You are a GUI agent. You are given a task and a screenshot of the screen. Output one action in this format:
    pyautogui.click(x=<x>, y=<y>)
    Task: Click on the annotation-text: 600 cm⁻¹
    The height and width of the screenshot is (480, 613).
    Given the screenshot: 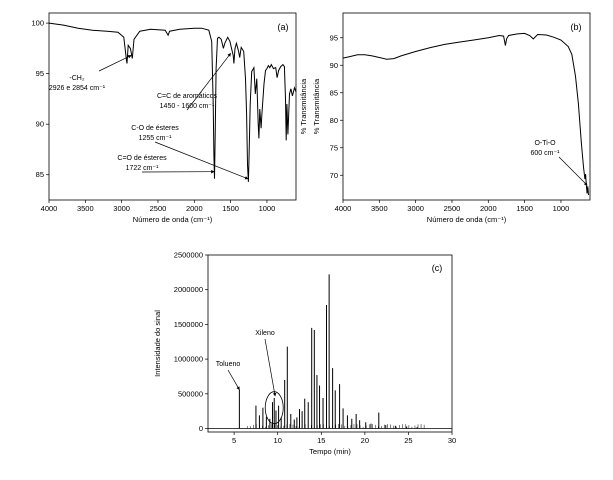 What is the action you would take?
    pyautogui.click(x=546, y=153)
    